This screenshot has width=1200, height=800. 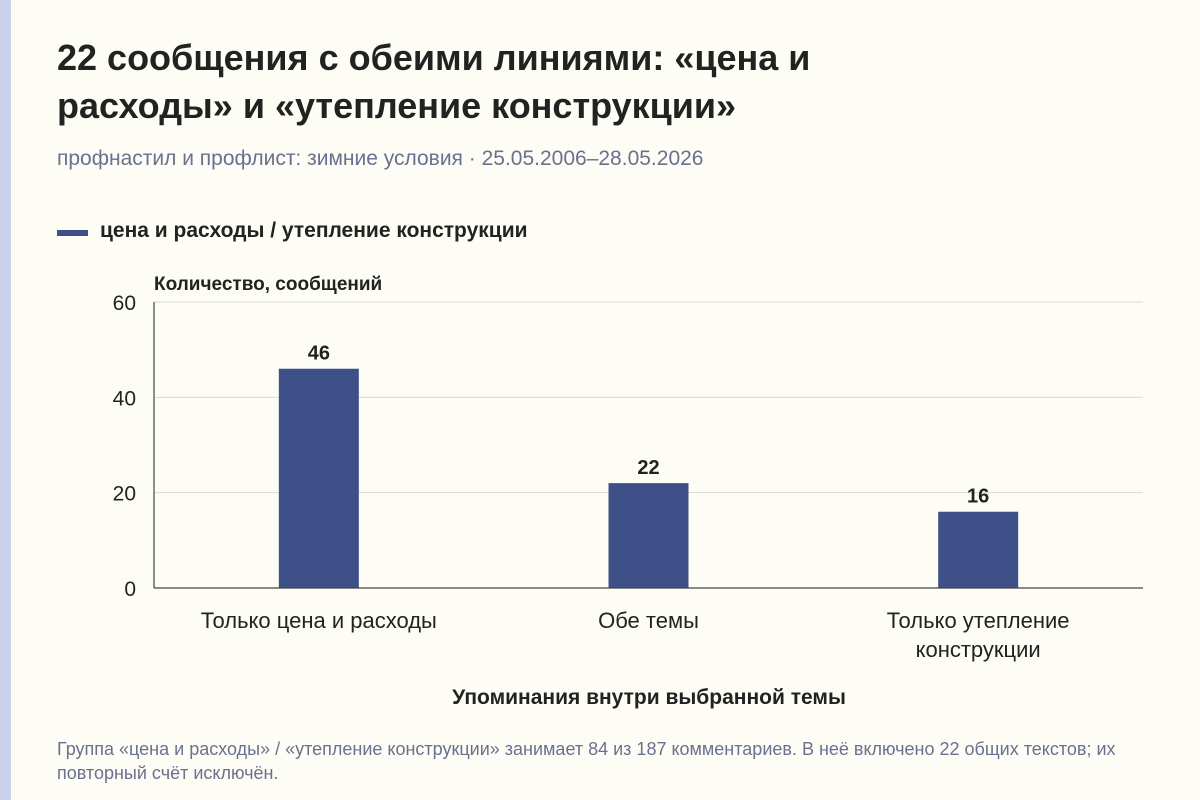 I want to click on legend: цена и расходы / утепление конструкции, so click(x=292, y=231).